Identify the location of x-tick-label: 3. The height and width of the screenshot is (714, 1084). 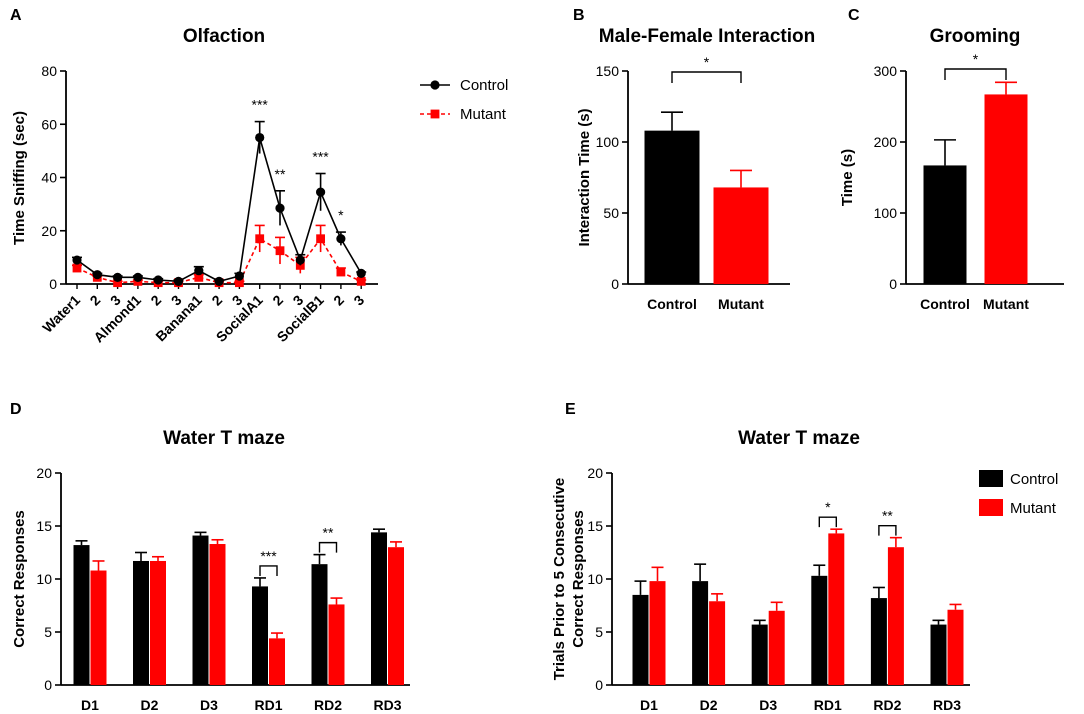
(358, 300).